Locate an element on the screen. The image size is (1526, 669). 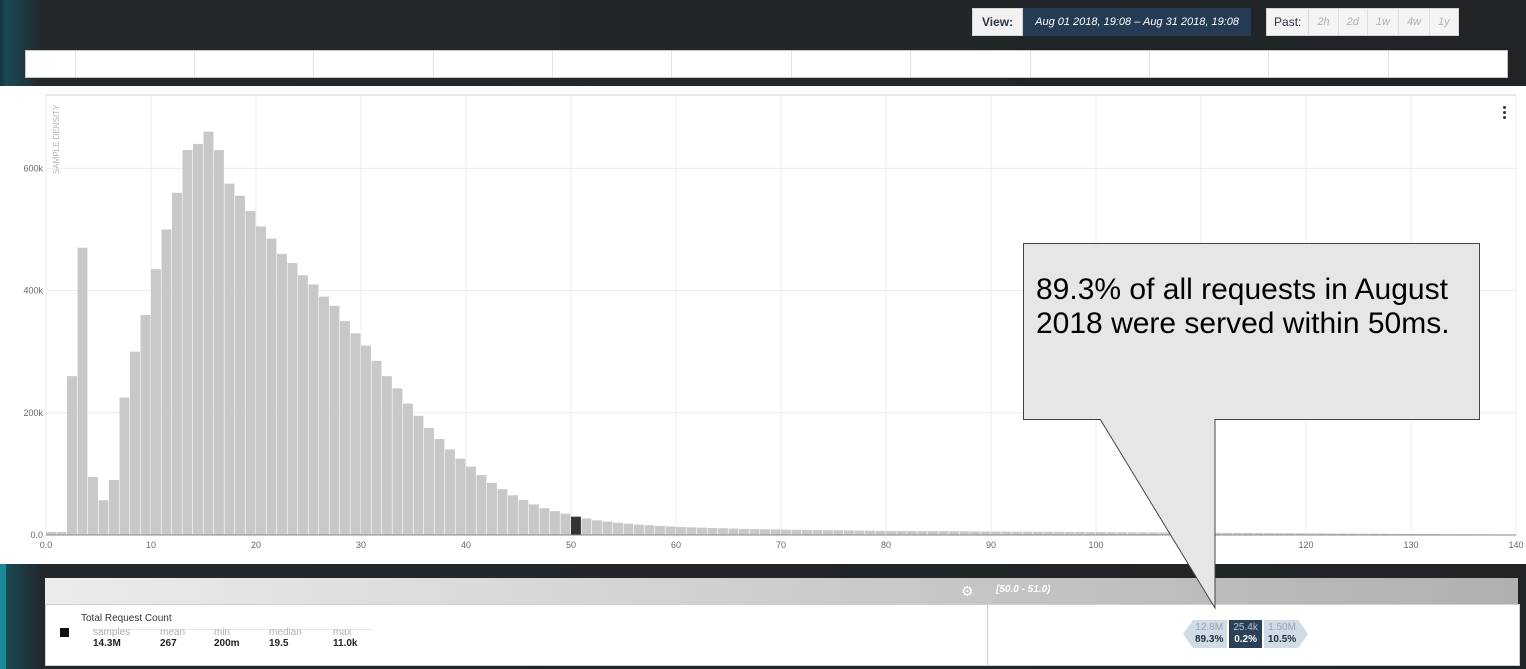
bucket-below: 12.8M 89.3% is located at coordinates (1205, 634).